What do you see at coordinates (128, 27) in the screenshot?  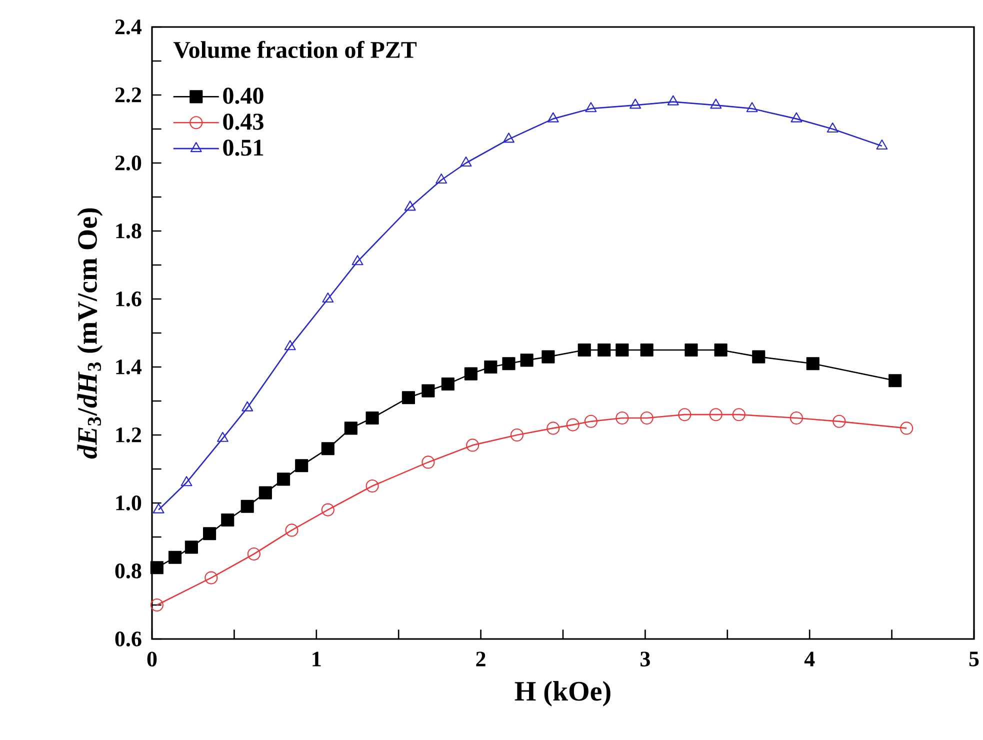 I see `y-tick-label: 2.4` at bounding box center [128, 27].